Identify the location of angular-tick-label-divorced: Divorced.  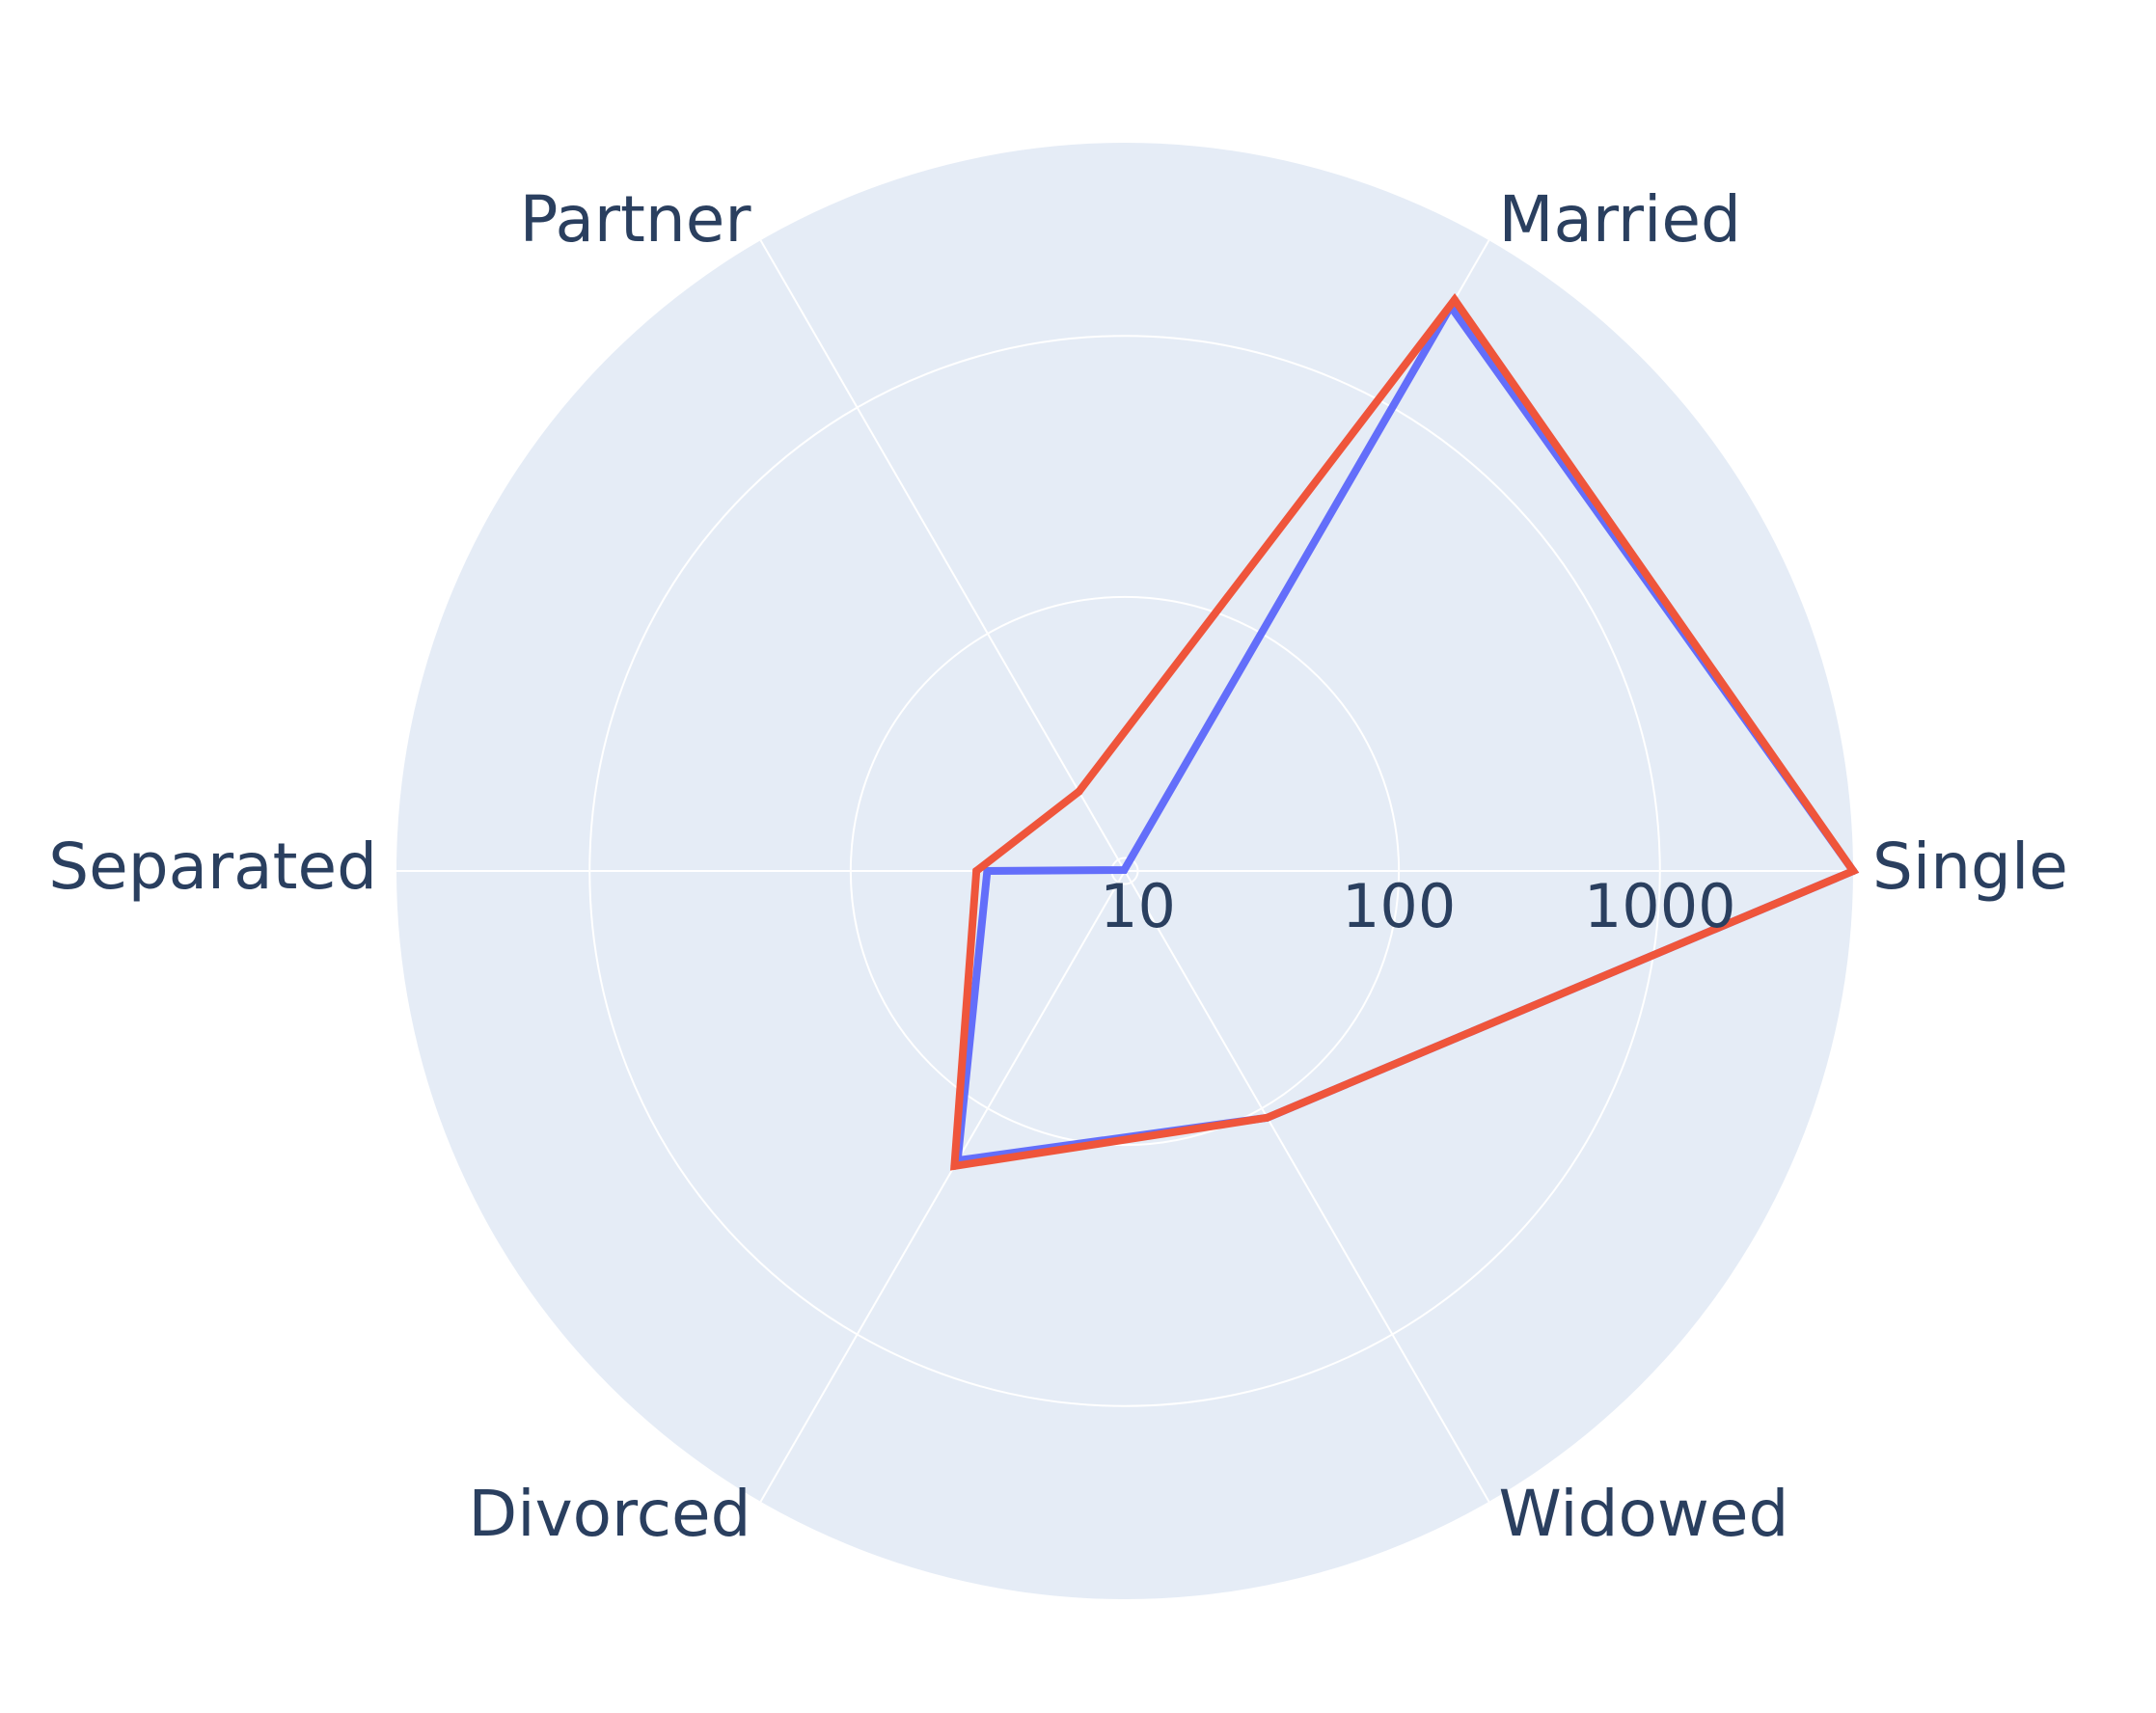
(609, 1514).